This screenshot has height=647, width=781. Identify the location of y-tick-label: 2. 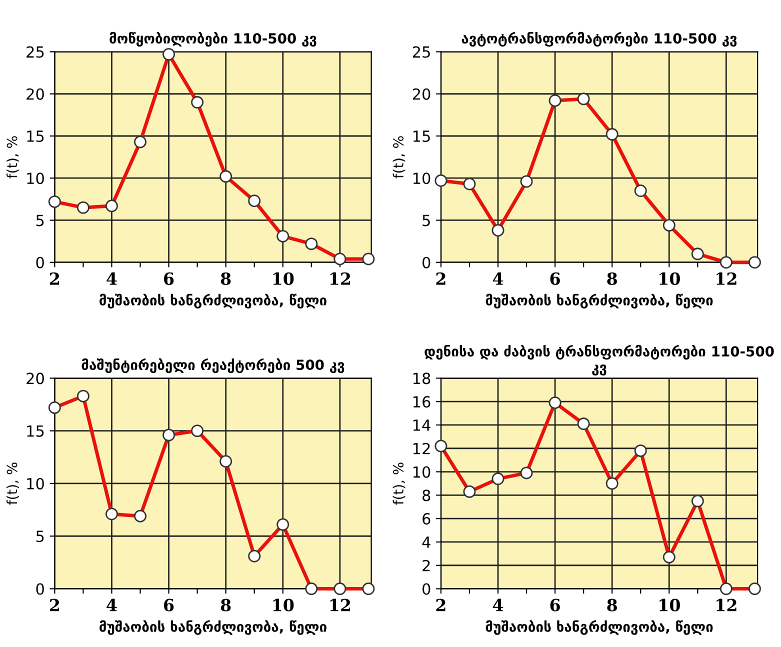
(426, 566).